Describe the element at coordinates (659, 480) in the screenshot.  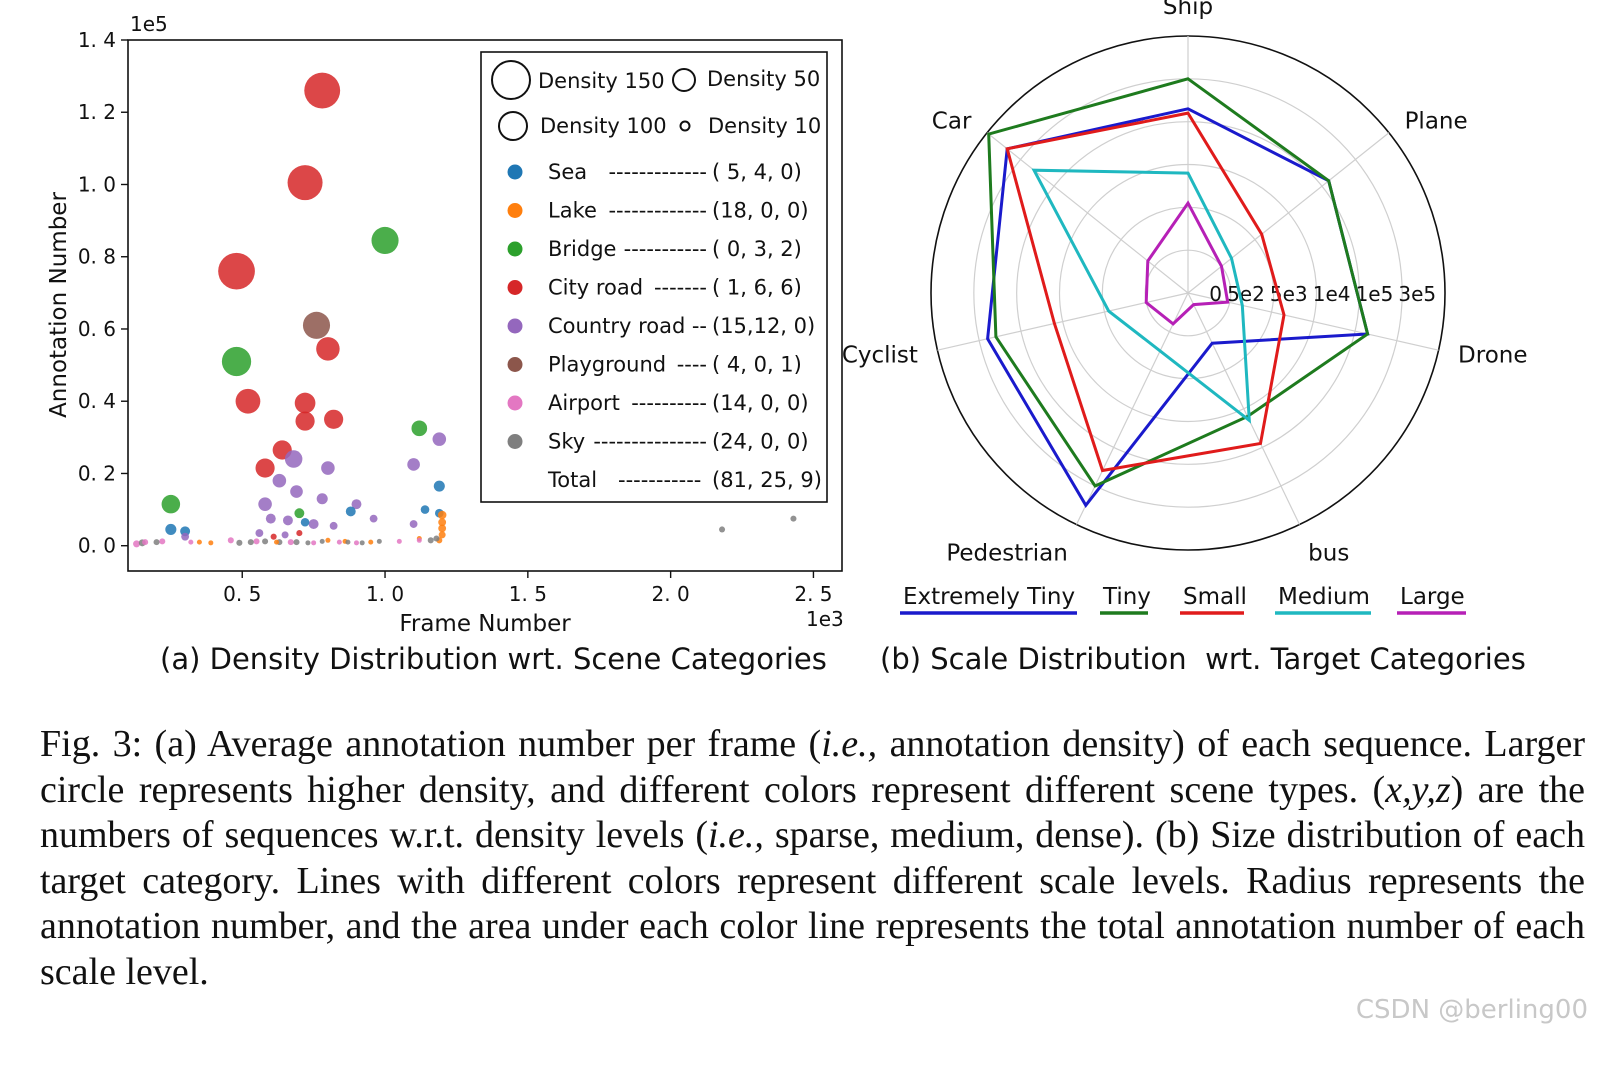
I see `legend-total-dashes: -----------` at that location.